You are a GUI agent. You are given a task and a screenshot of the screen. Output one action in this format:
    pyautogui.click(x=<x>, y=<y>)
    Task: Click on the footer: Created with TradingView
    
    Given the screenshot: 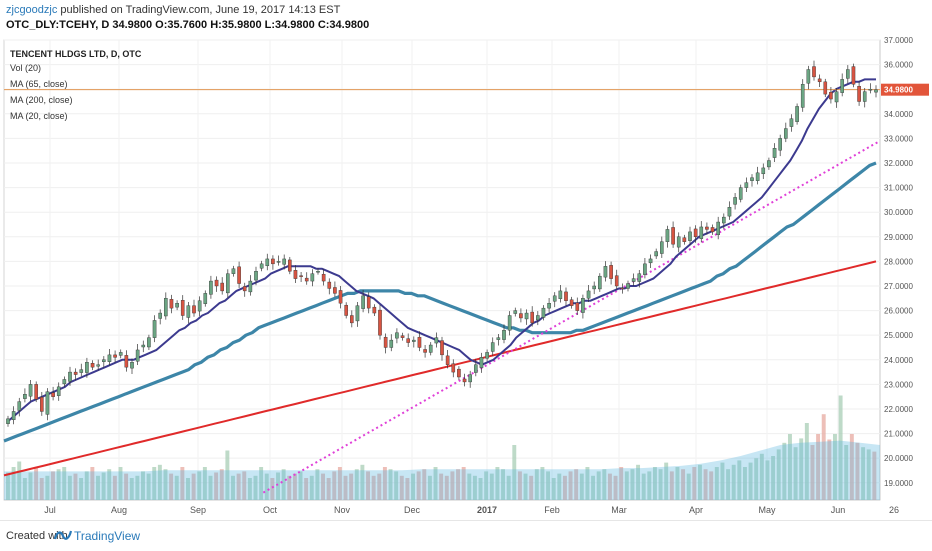 What is the action you would take?
    pyautogui.click(x=466, y=535)
    